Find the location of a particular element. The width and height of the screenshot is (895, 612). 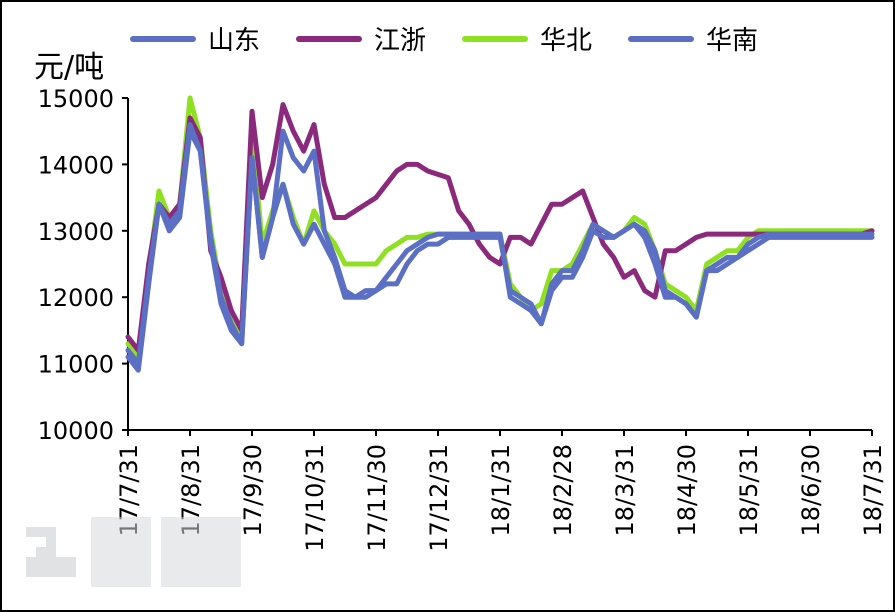

x-tick-label: 17/11/30 is located at coordinates (377, 498).